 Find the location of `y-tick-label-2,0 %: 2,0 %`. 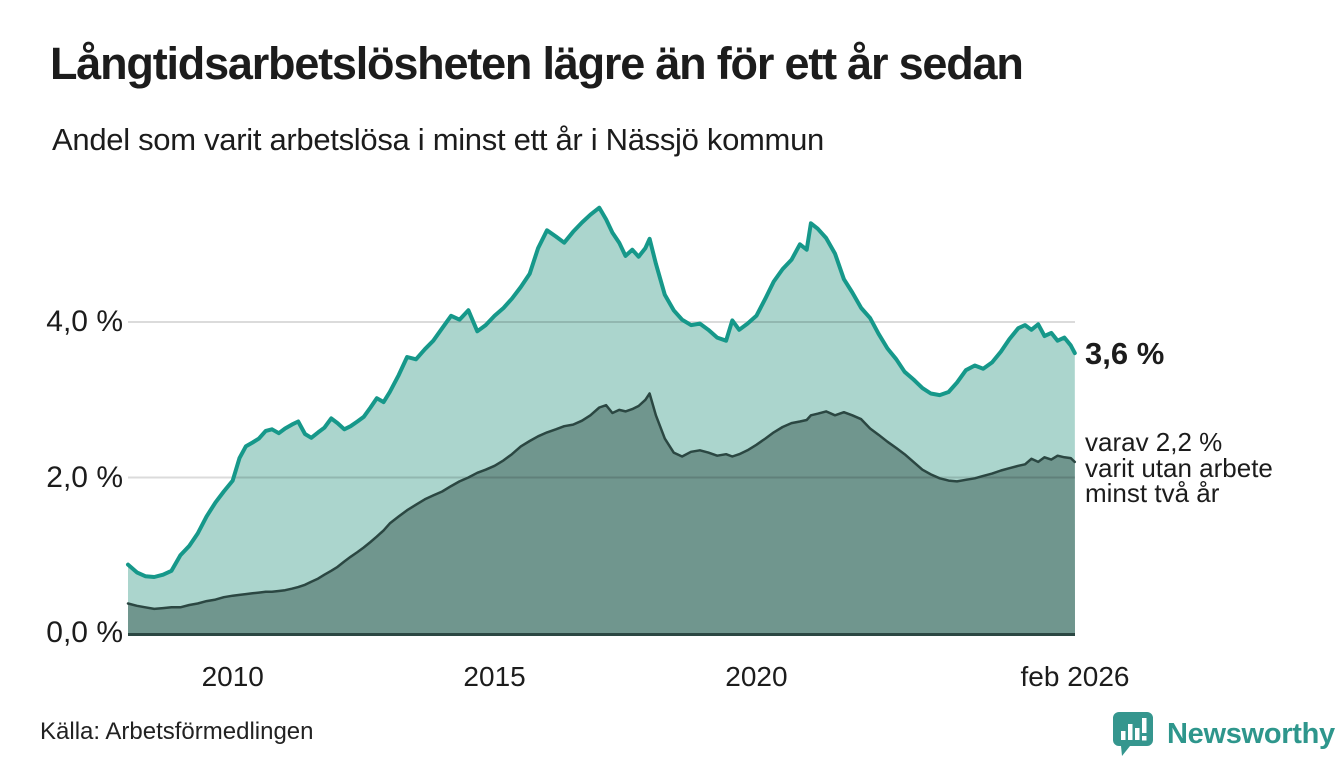

y-tick-label-2,0 %: 2,0 % is located at coordinates (84, 477).